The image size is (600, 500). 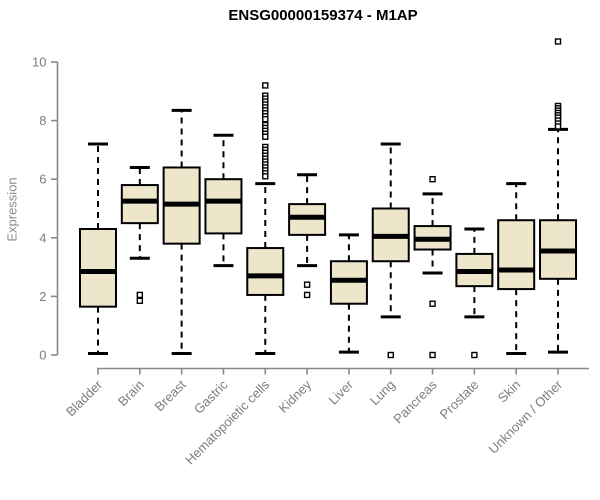 I want to click on y-tick-label: 10, so click(x=39, y=62).